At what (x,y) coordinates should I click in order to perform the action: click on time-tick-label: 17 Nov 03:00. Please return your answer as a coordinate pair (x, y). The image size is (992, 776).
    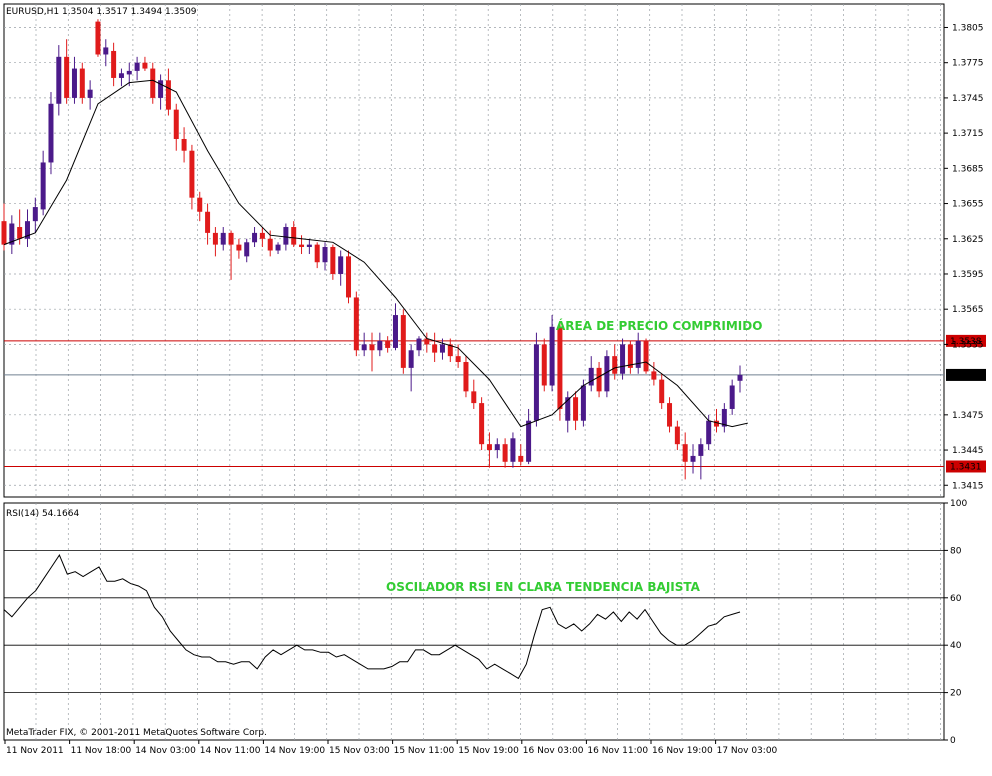
    Looking at the image, I should click on (747, 751).